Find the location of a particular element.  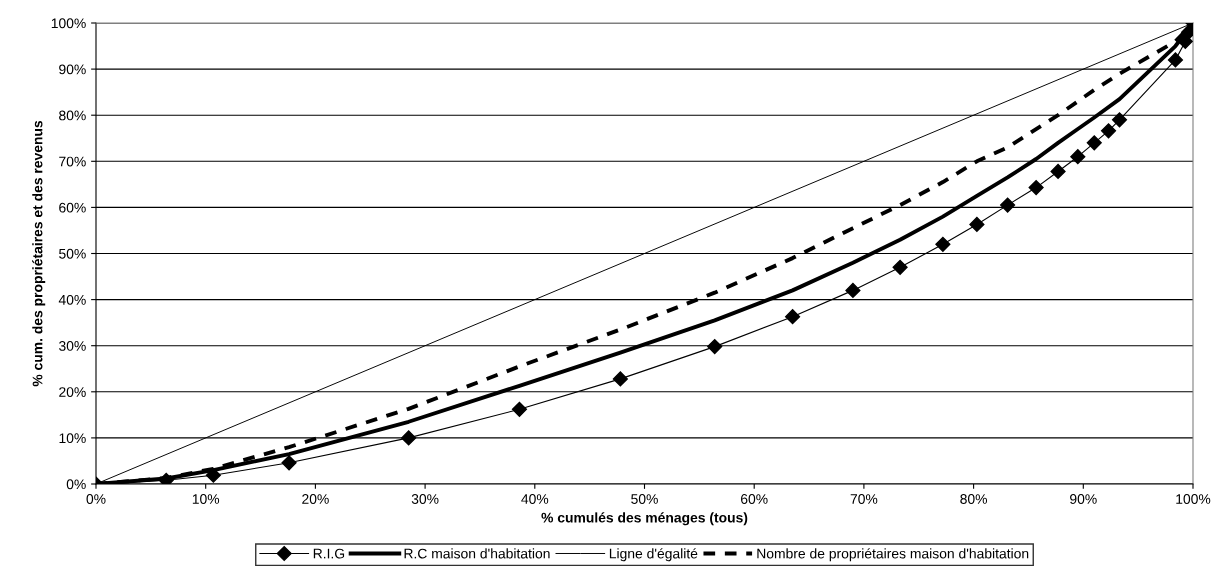

y-tick-label: 40% is located at coordinates (72, 299).